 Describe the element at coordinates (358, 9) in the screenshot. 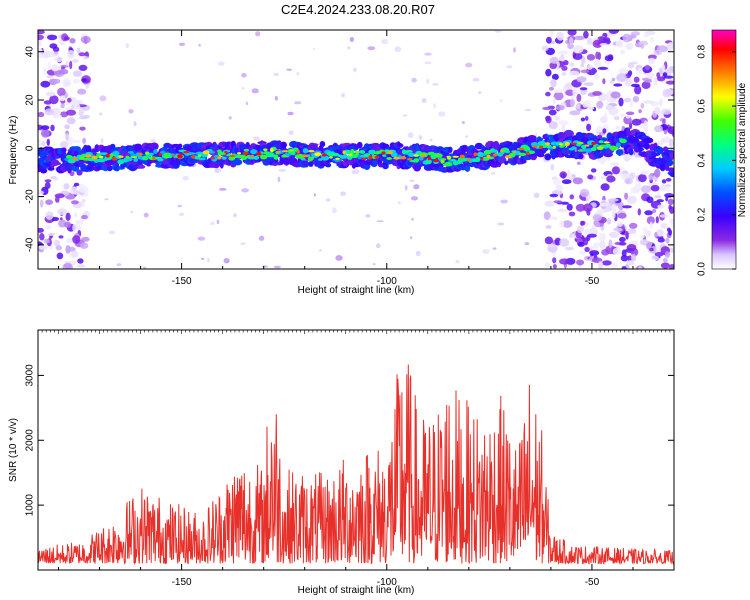

I see `page-title: C2E4.2024.233.08.20.R07` at that location.